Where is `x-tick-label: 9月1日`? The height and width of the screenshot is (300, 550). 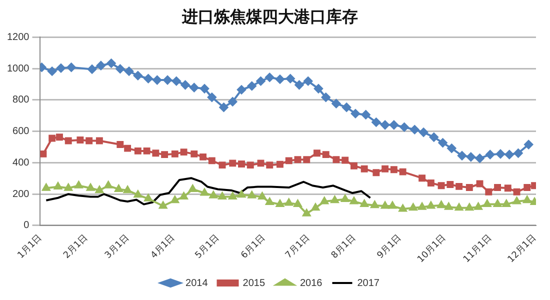
x-tick-label: 9月1日 is located at coordinates (390, 247).